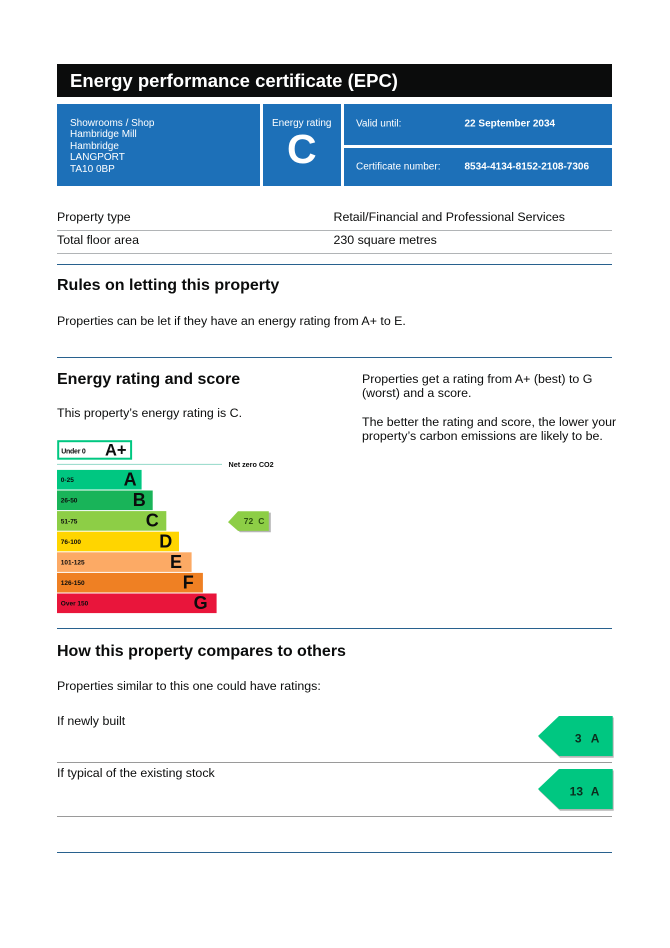 The width and height of the screenshot is (670, 948). I want to click on svg-text: 51-75, so click(69, 521).